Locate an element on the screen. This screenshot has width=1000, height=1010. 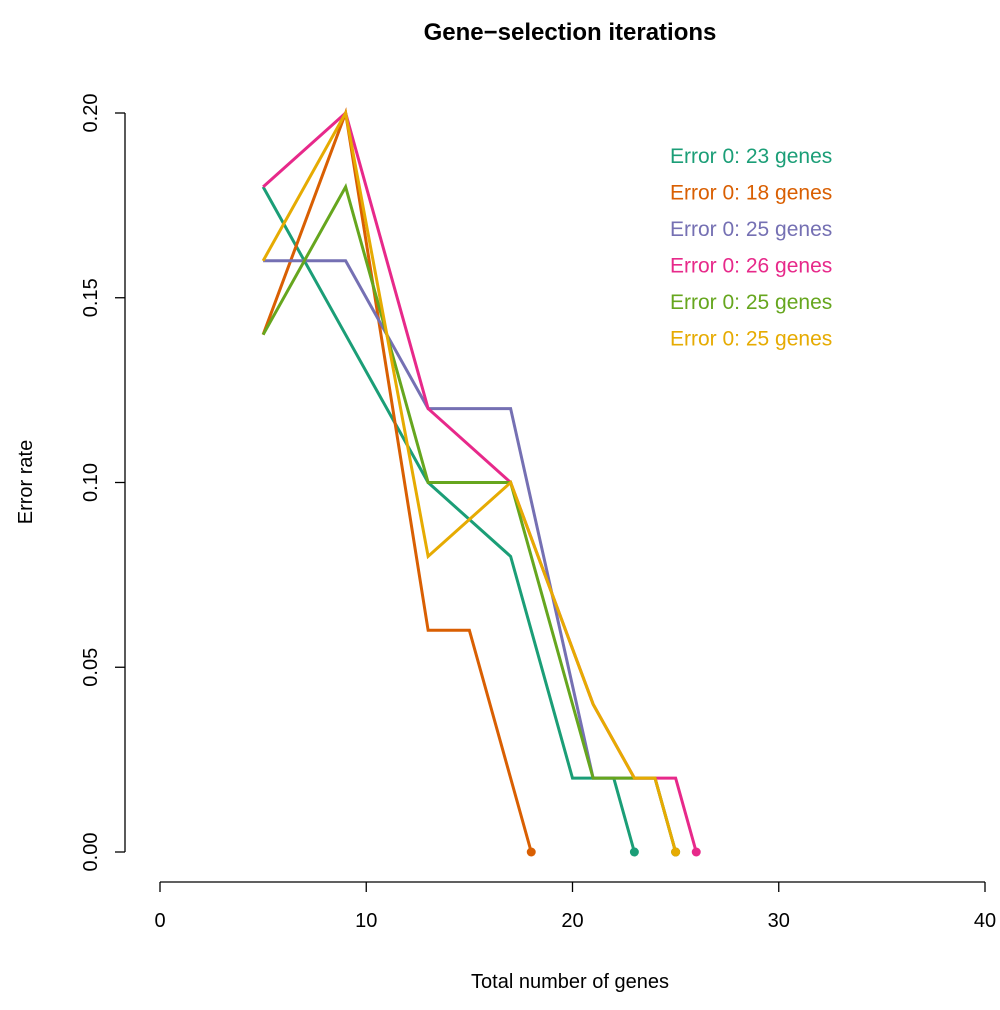
y-tick-label: 0.10 is located at coordinates (91, 482).